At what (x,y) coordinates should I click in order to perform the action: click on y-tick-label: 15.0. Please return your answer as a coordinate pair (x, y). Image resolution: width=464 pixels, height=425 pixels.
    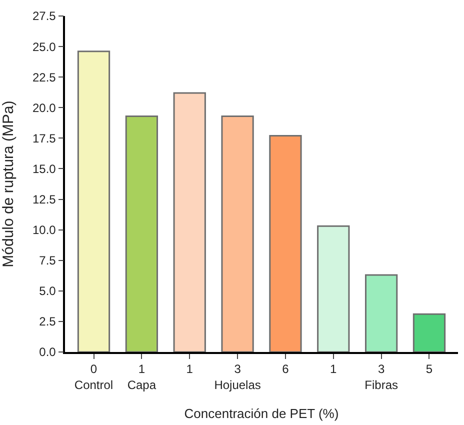
    Looking at the image, I should click on (44, 169).